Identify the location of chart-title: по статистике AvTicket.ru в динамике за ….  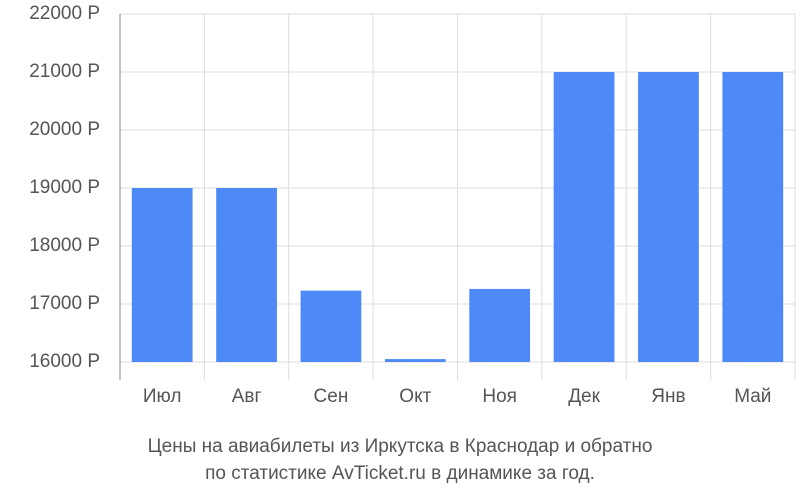
(400, 473).